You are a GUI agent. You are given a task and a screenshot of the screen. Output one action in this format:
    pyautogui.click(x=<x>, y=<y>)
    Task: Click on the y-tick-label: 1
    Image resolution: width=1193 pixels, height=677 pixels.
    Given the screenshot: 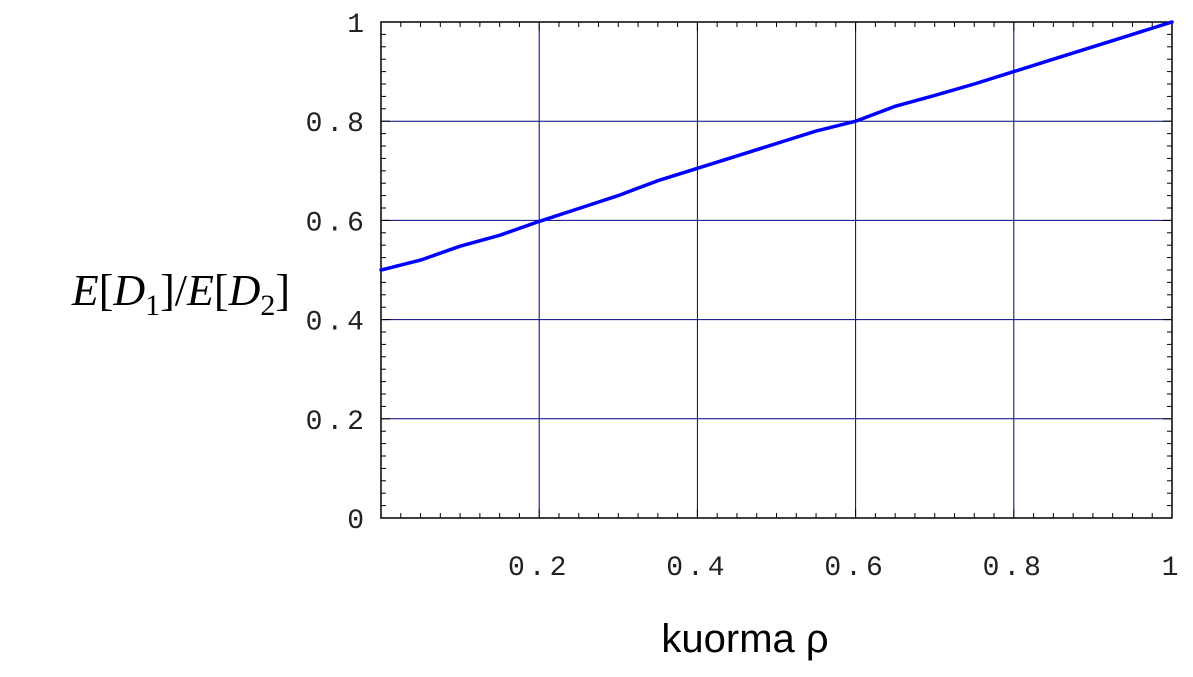 What is the action you would take?
    pyautogui.click(x=357, y=25)
    